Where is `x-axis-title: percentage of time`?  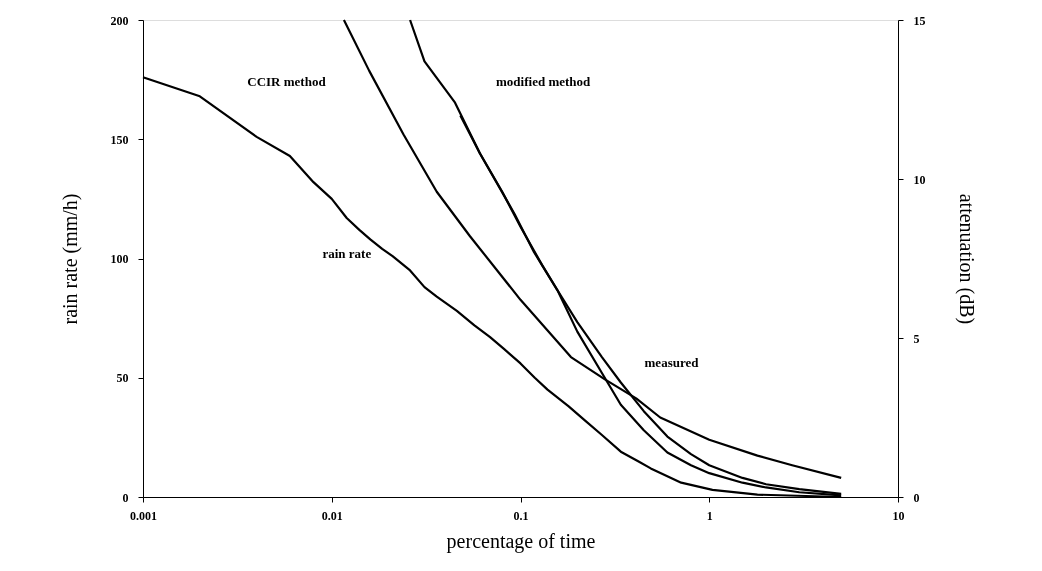 x-axis-title: percentage of time is located at coordinates (521, 541).